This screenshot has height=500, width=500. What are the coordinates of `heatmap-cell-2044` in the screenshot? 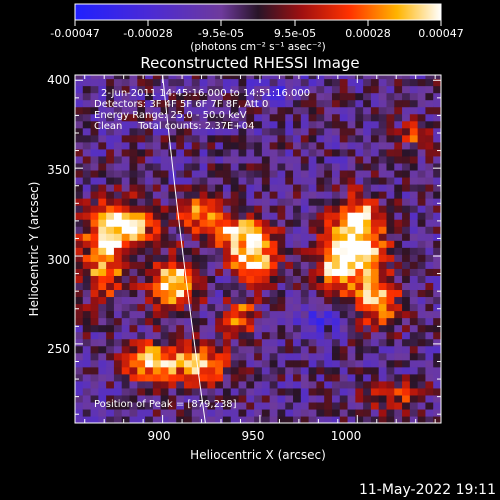 It's located at (390, 110).